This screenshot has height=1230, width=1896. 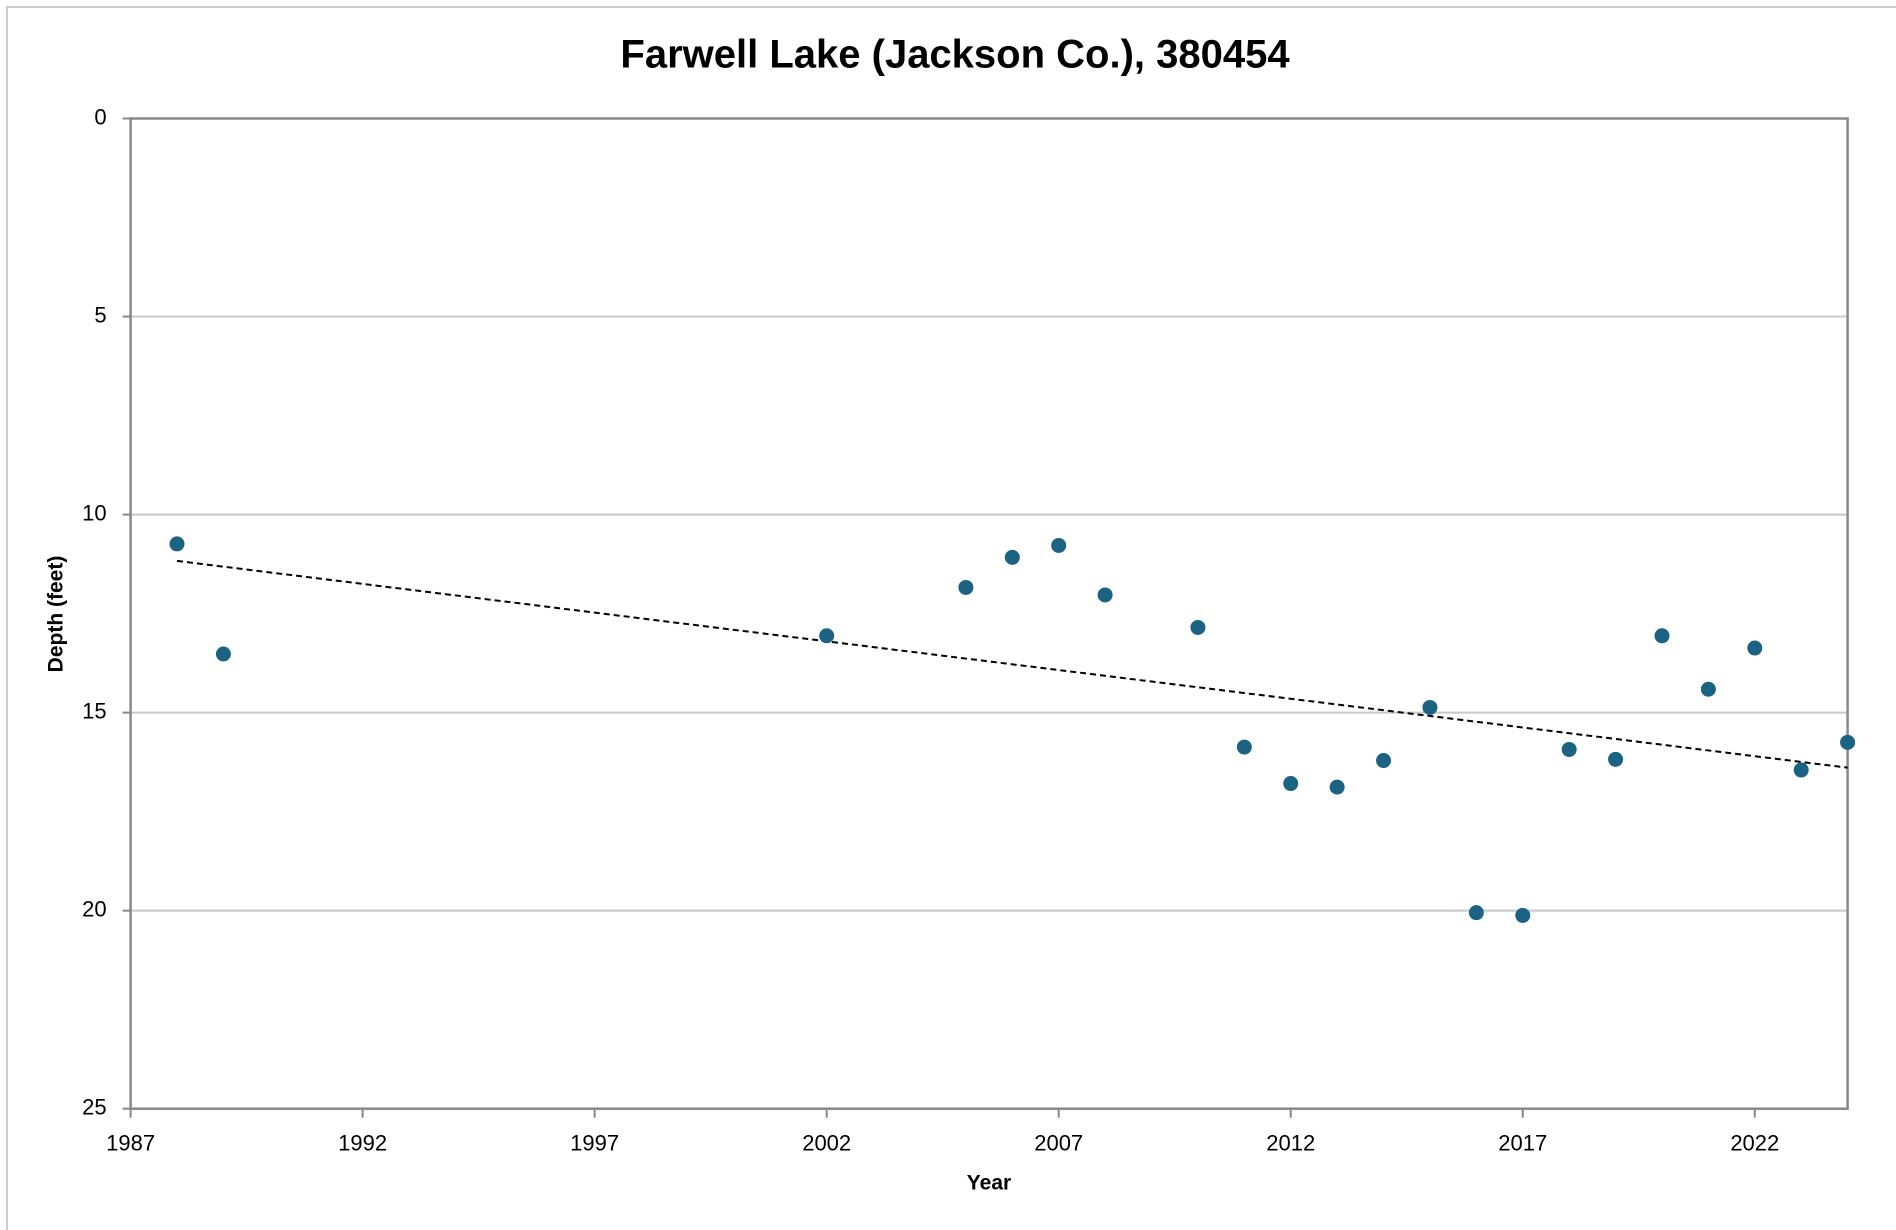 I want to click on y-tick-label: 15, so click(x=94, y=710).